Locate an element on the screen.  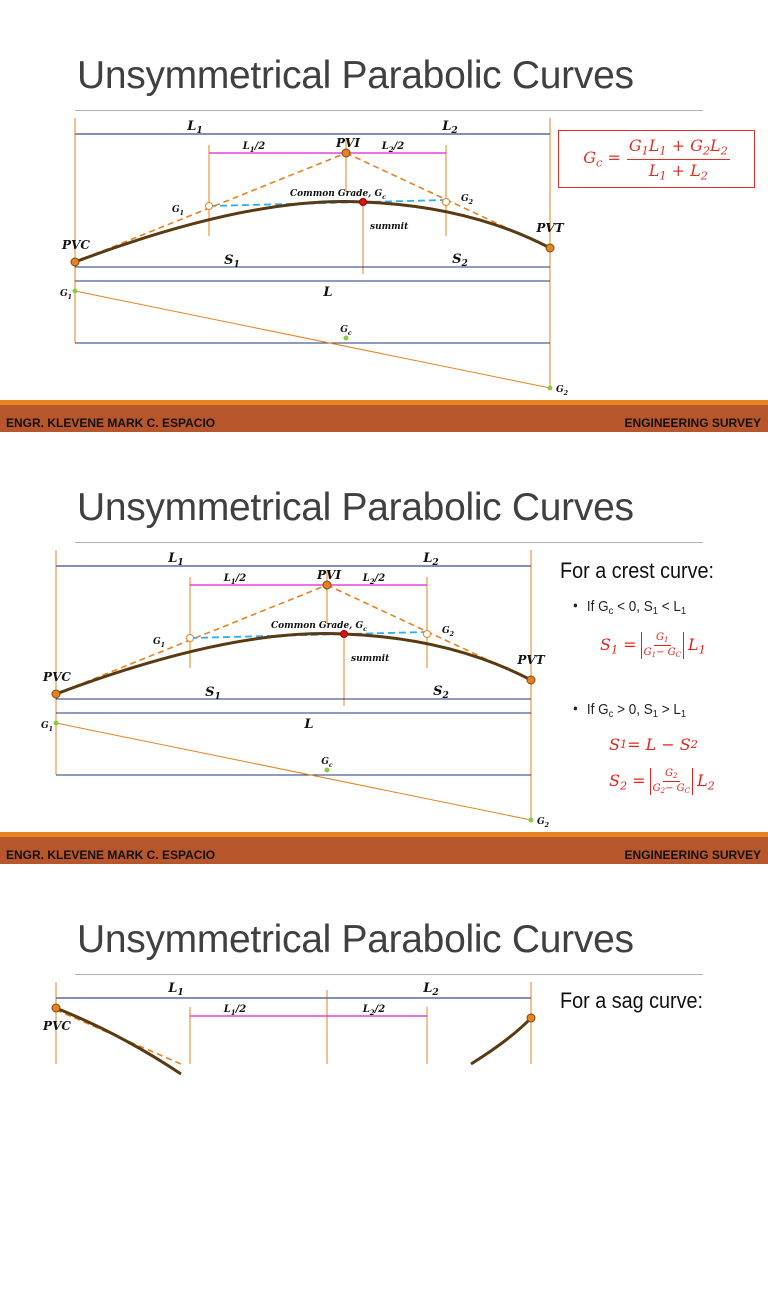
eq-den: G1− GC is located at coordinates (662, 653).